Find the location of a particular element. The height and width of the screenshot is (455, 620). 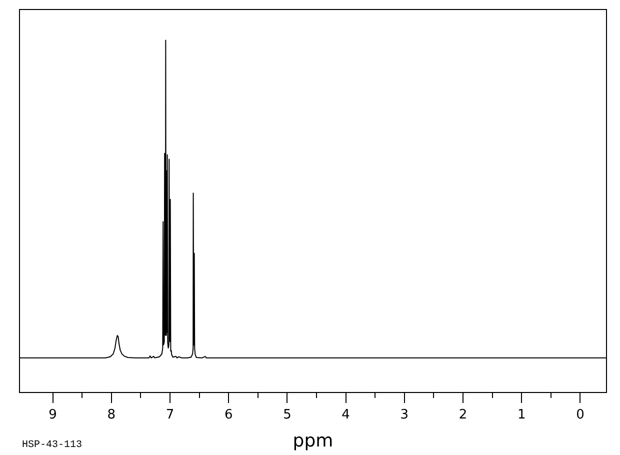

x-tick-label: 4 is located at coordinates (346, 415).